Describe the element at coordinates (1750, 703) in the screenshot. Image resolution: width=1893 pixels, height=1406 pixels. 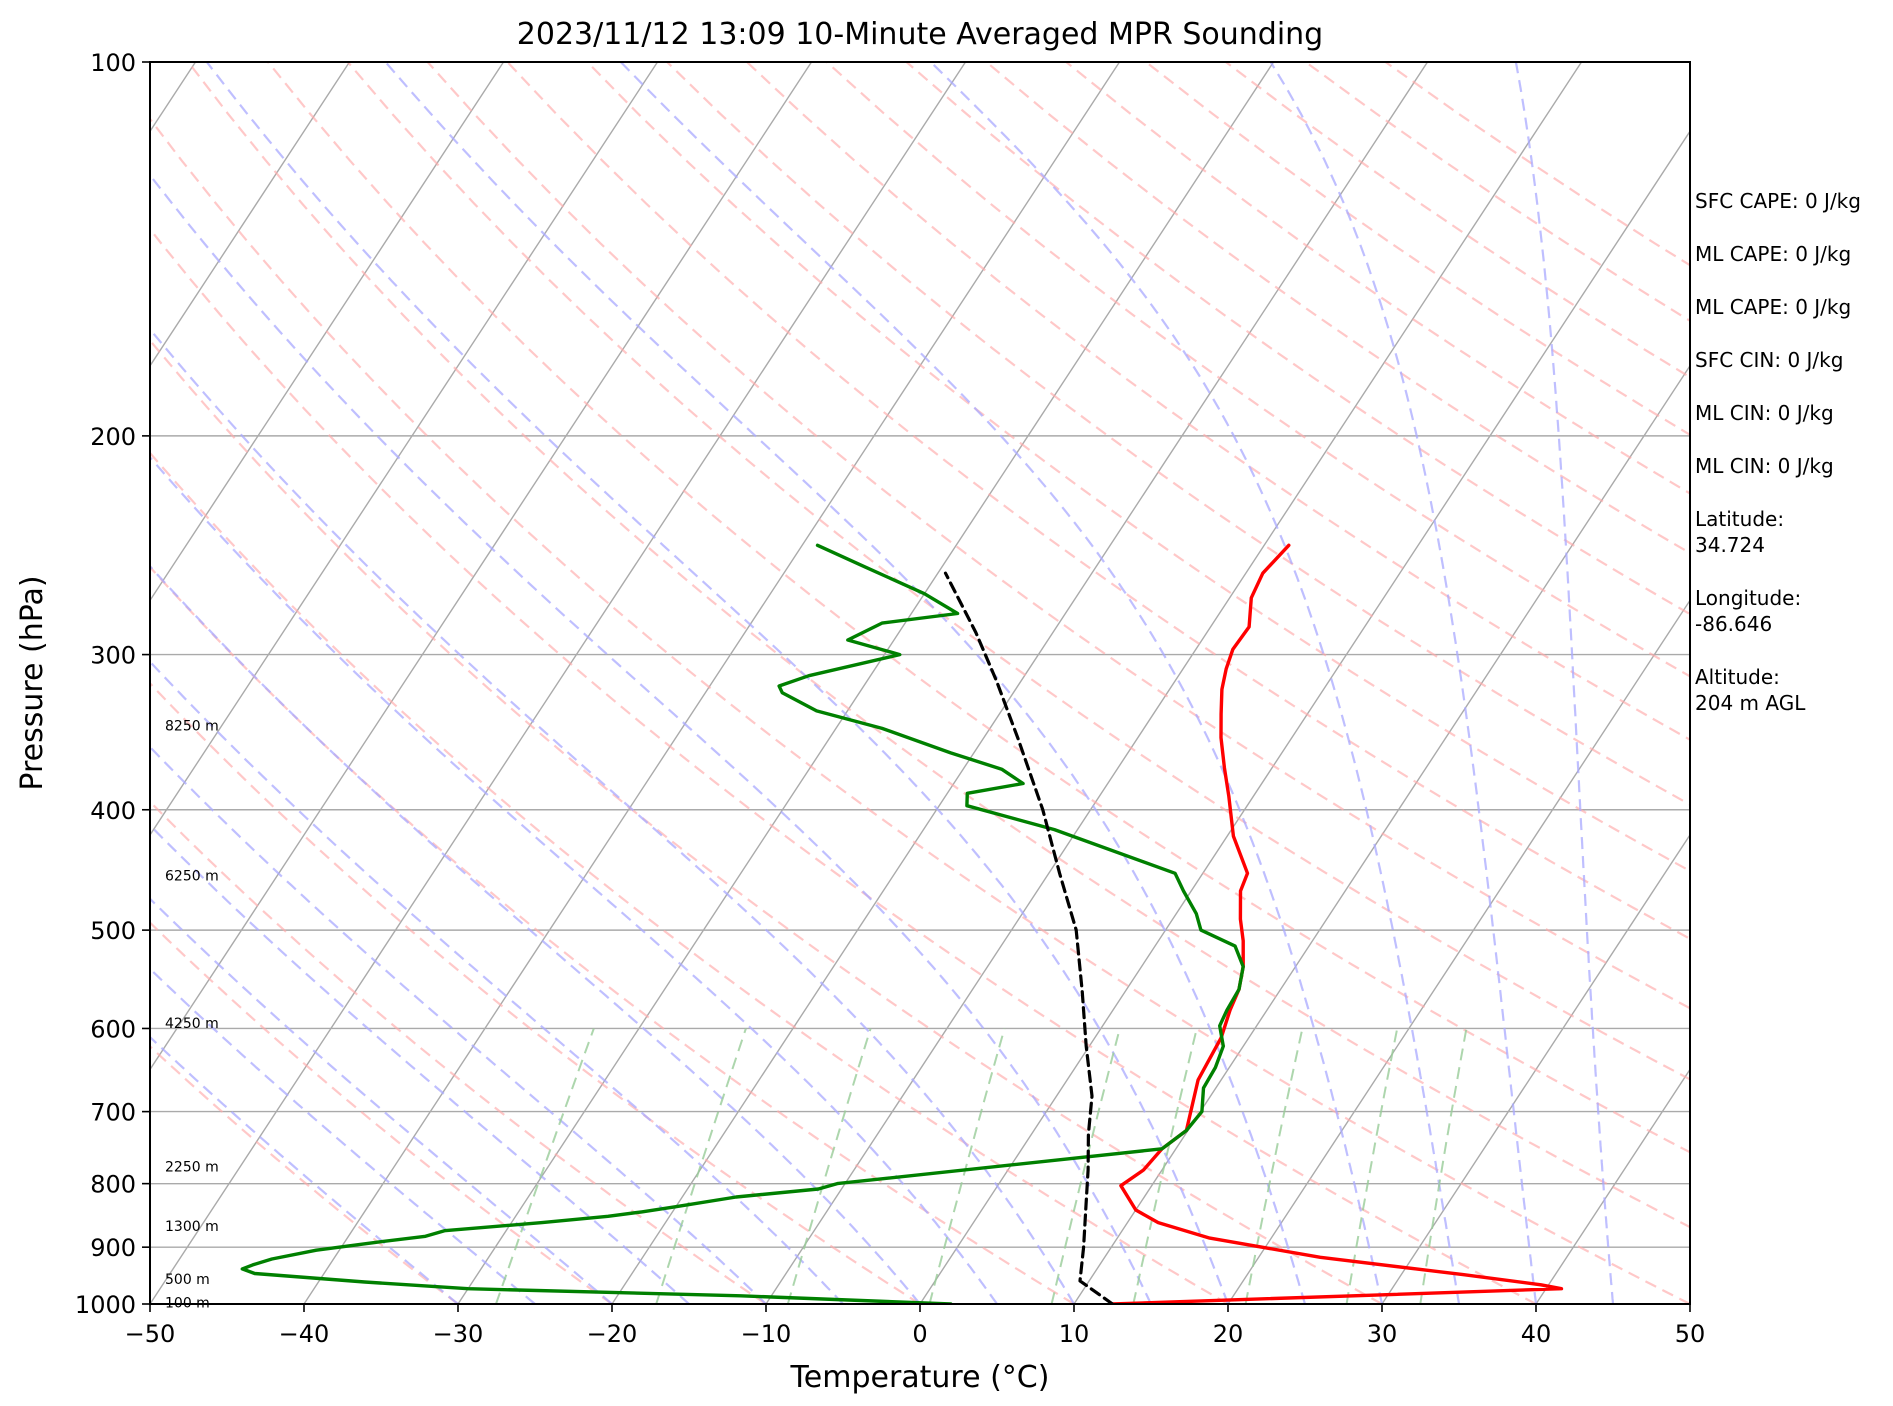
I see `altitude-value: 204 m AGL` at that location.